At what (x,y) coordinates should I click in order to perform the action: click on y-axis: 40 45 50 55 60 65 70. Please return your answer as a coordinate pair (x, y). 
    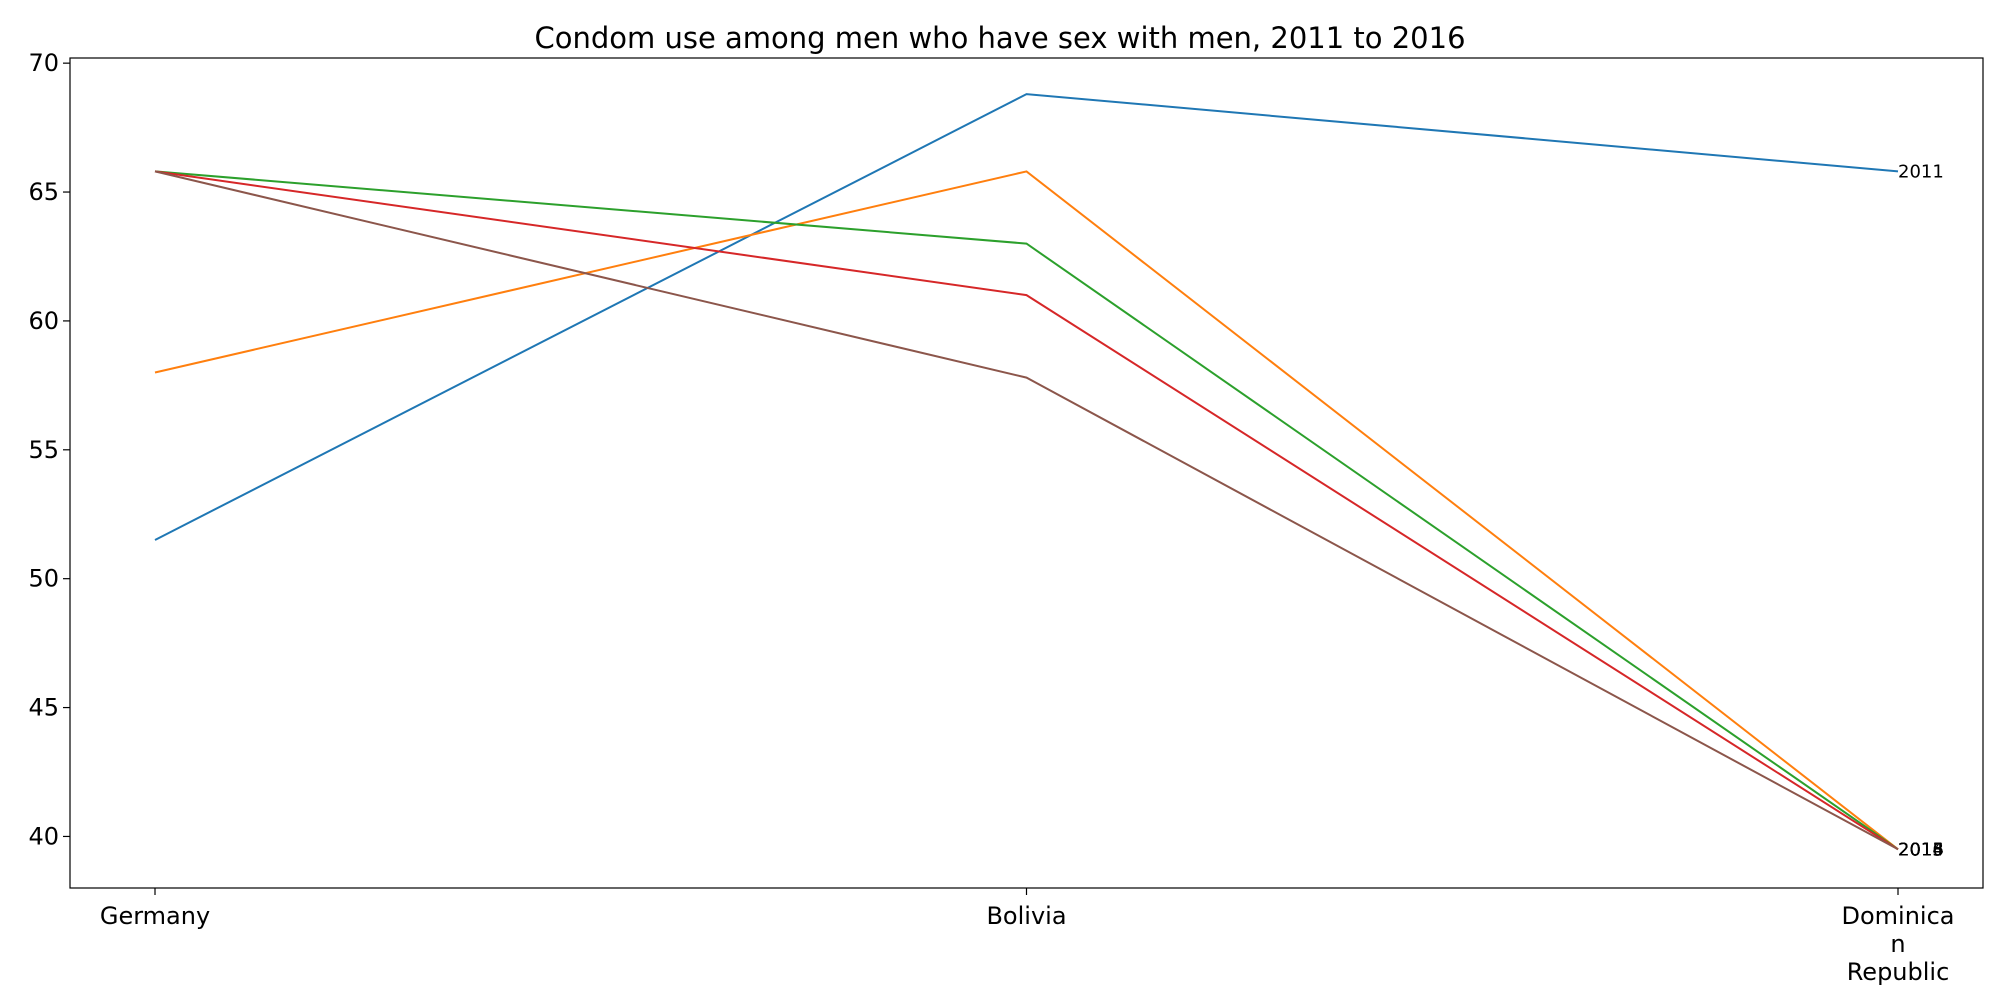
    Looking at the image, I should click on (49, 449).